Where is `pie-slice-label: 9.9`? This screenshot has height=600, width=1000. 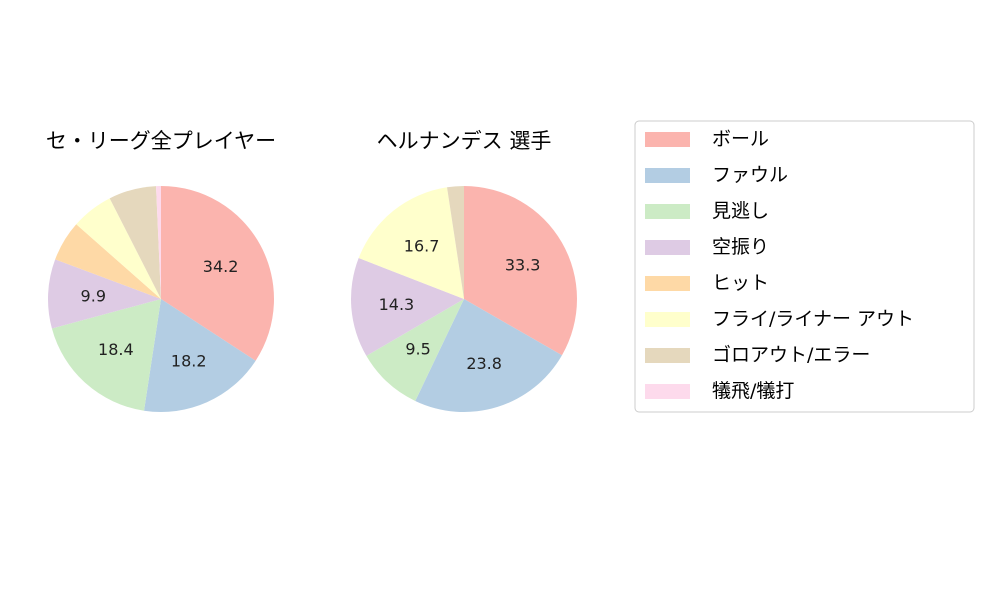
pie-slice-label: 9.9 is located at coordinates (93, 295).